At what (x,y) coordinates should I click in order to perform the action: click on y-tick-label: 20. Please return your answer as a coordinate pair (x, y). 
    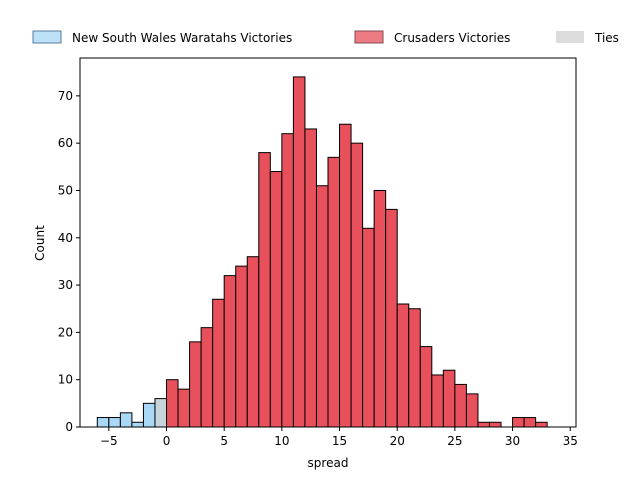
    Looking at the image, I should click on (65, 332).